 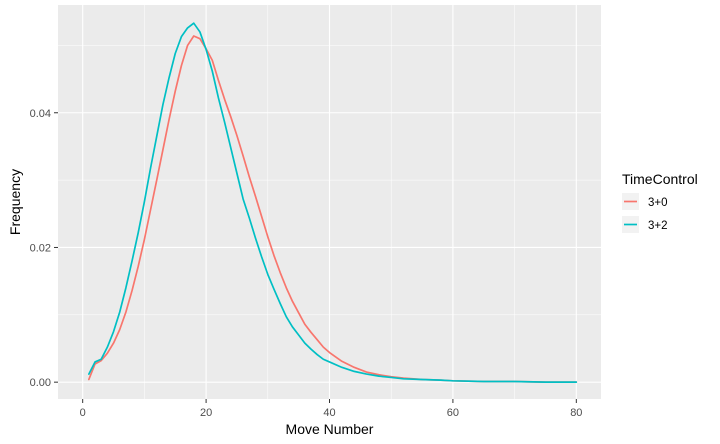 I want to click on legend-label: 3+0, so click(x=658, y=203).